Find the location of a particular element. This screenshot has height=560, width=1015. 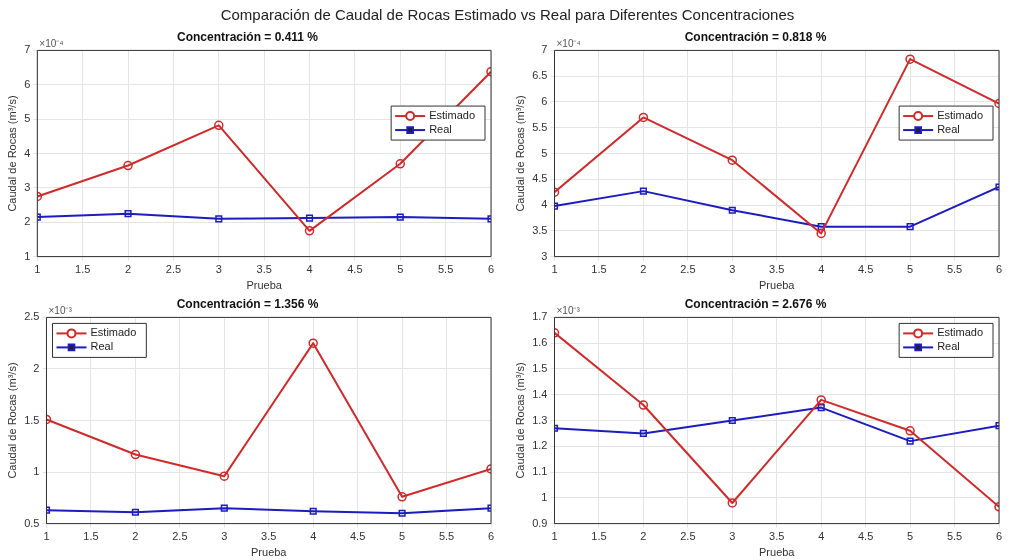

text: Comparación de Caudal de Rocas Estimado vs Real para Diferentes Concentraciones is located at coordinates (507, 14).